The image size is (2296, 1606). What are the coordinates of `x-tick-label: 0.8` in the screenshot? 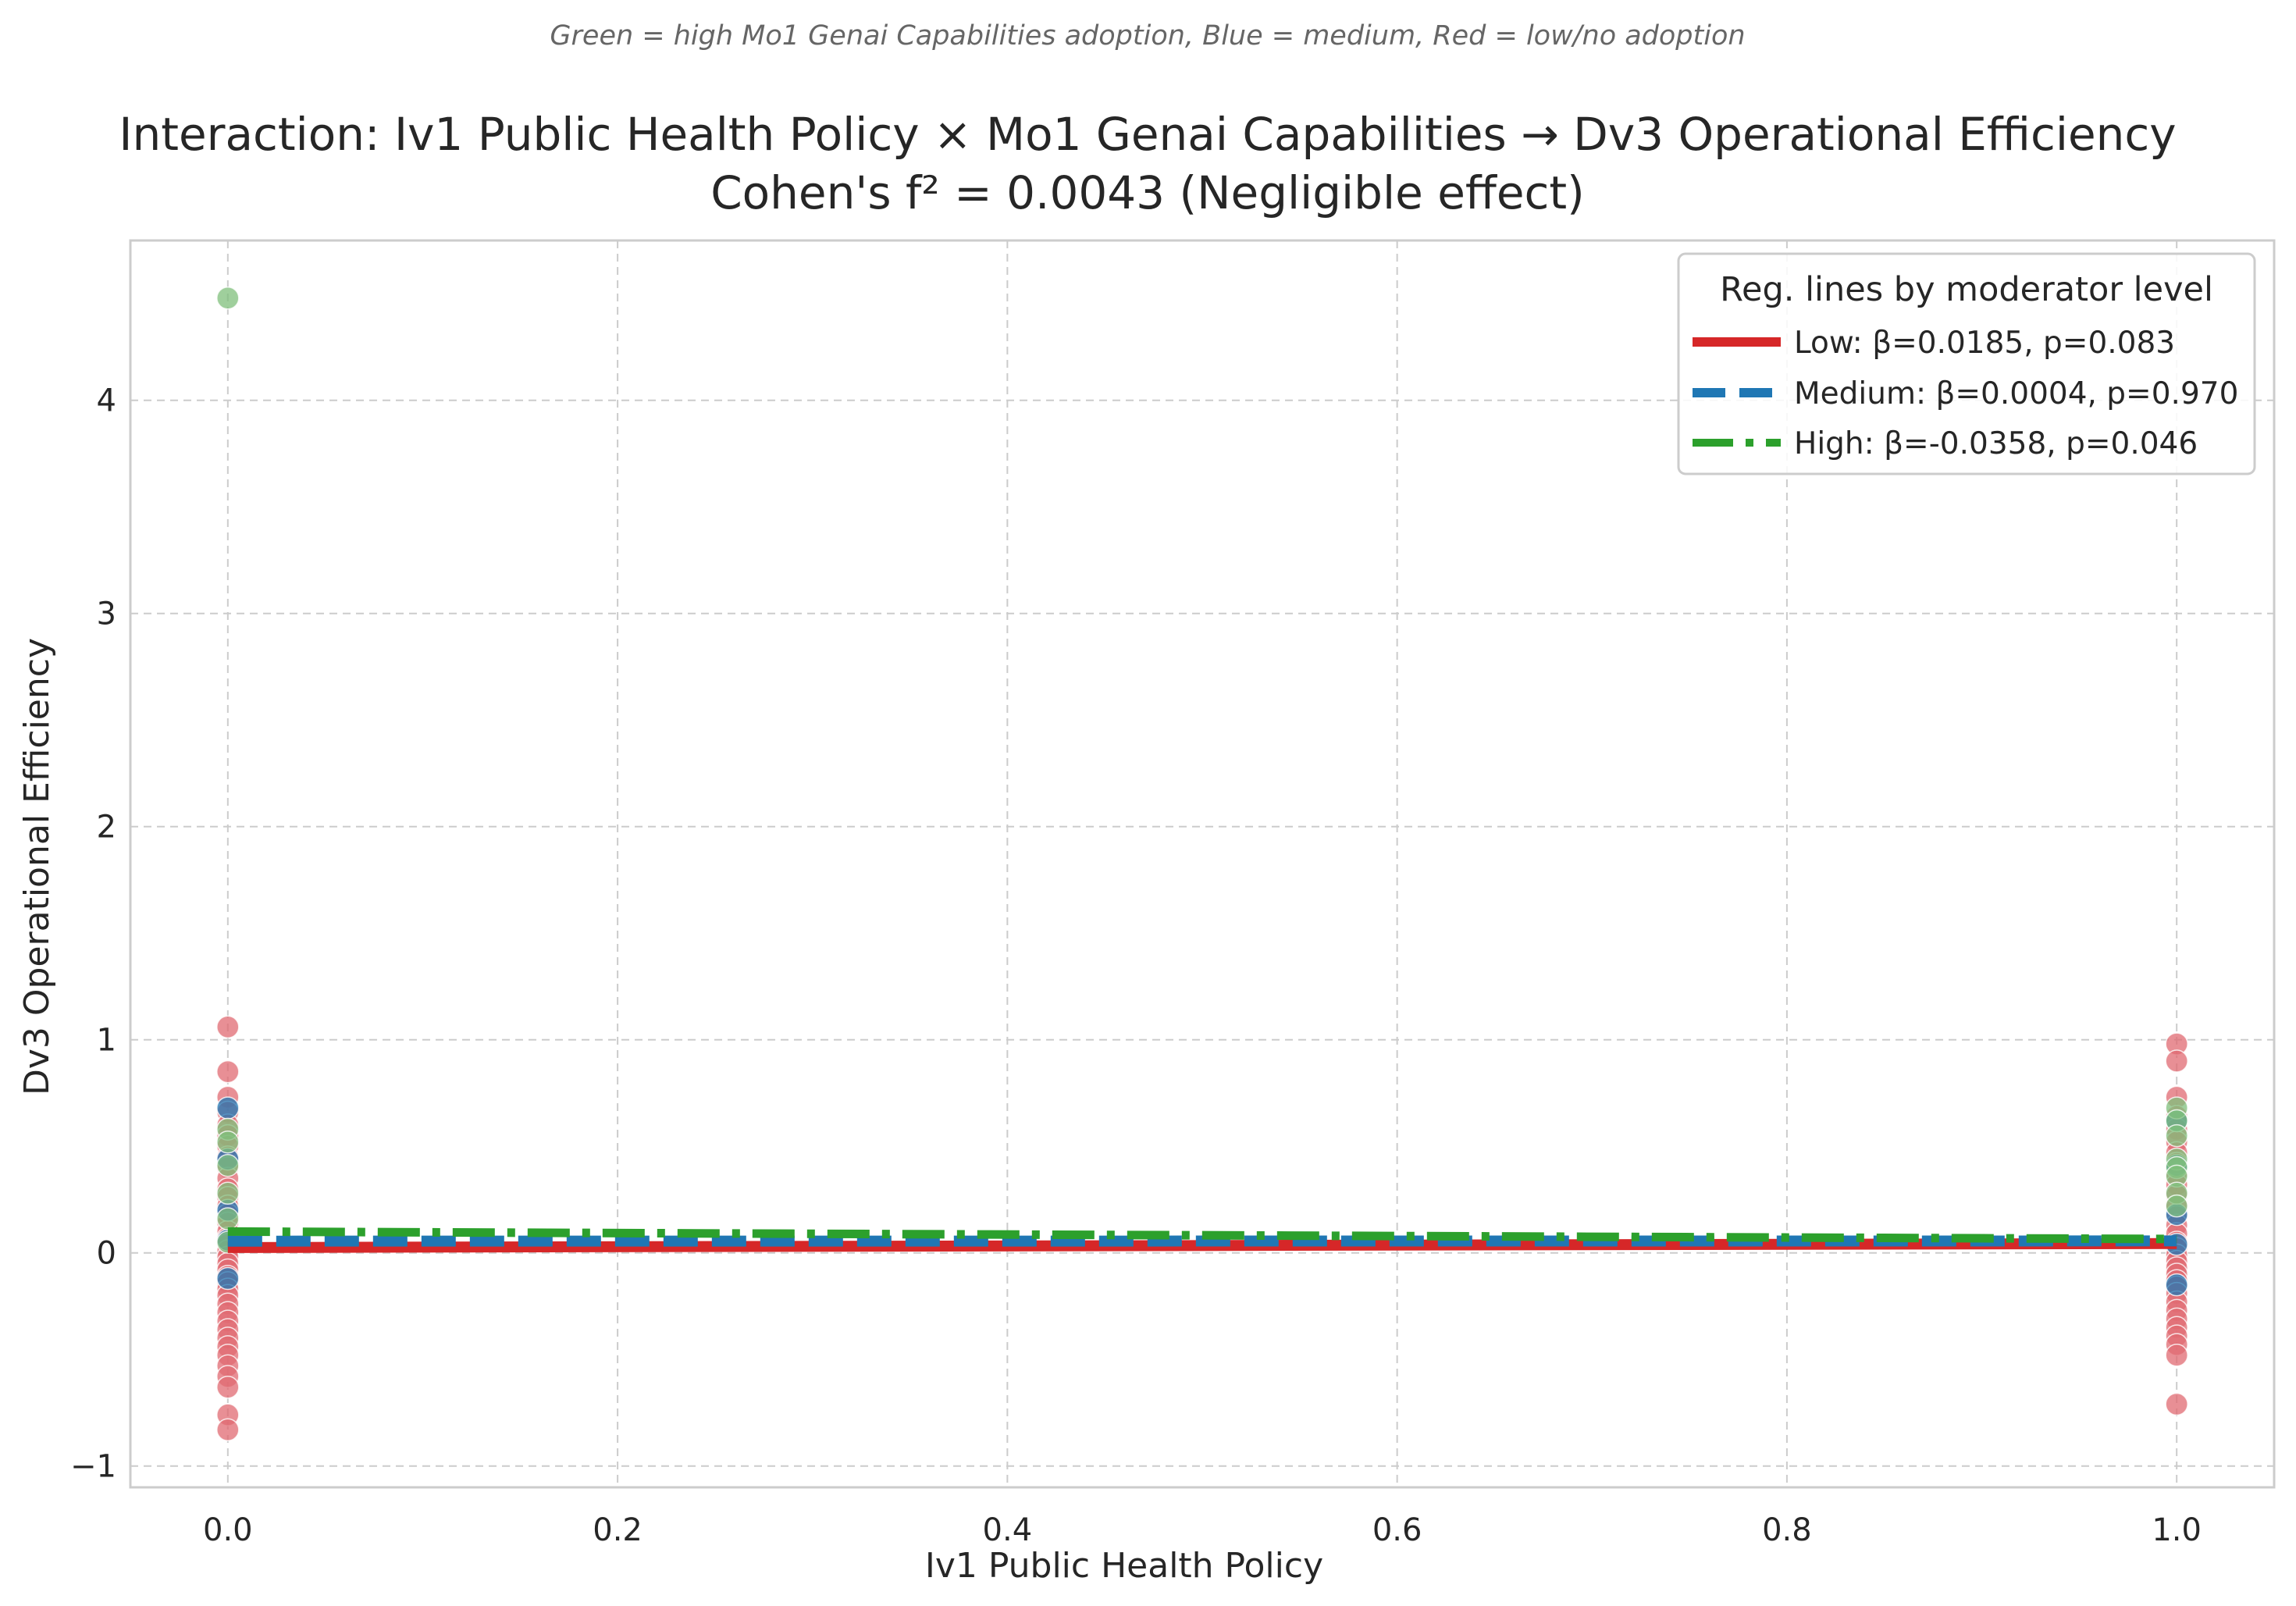 It's located at (1787, 1530).